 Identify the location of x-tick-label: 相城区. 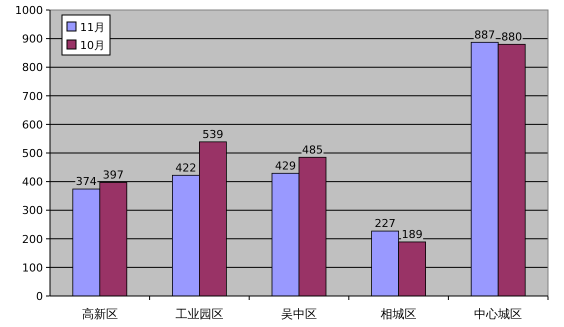
(398, 314).